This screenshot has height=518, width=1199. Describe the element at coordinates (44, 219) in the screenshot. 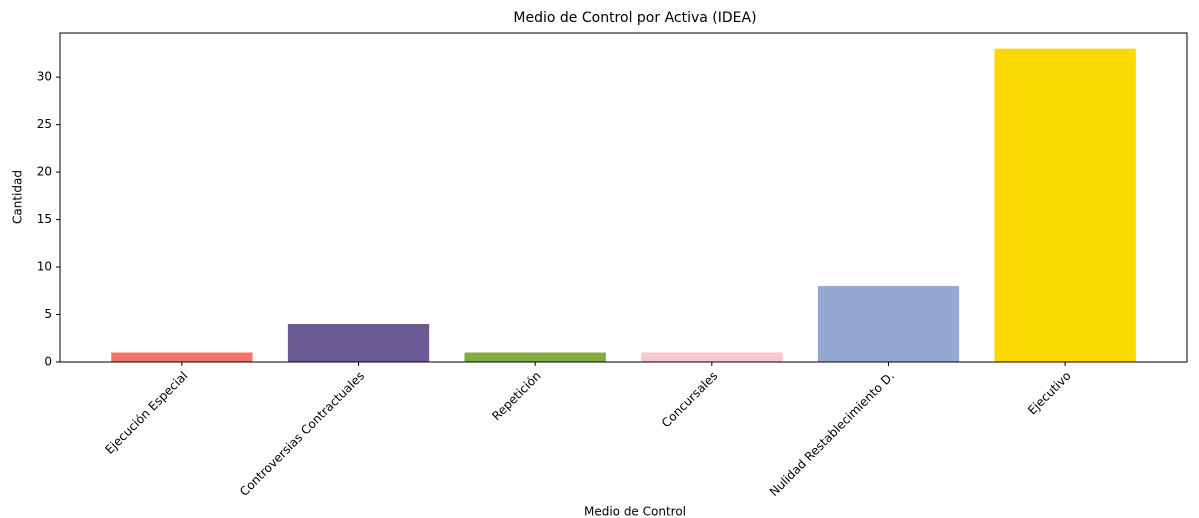

I see `y-tick-label: 15` at that location.